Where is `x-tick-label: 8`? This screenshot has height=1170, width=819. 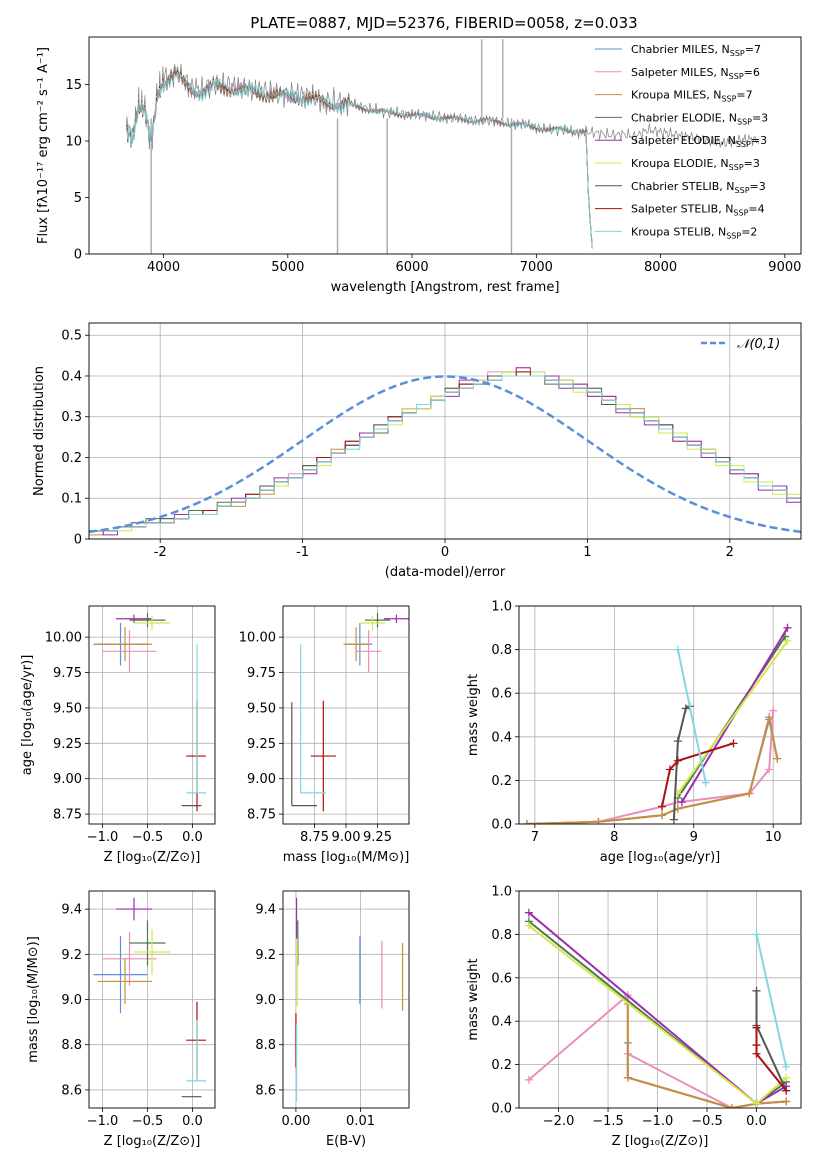
x-tick-label: 8 is located at coordinates (614, 837).